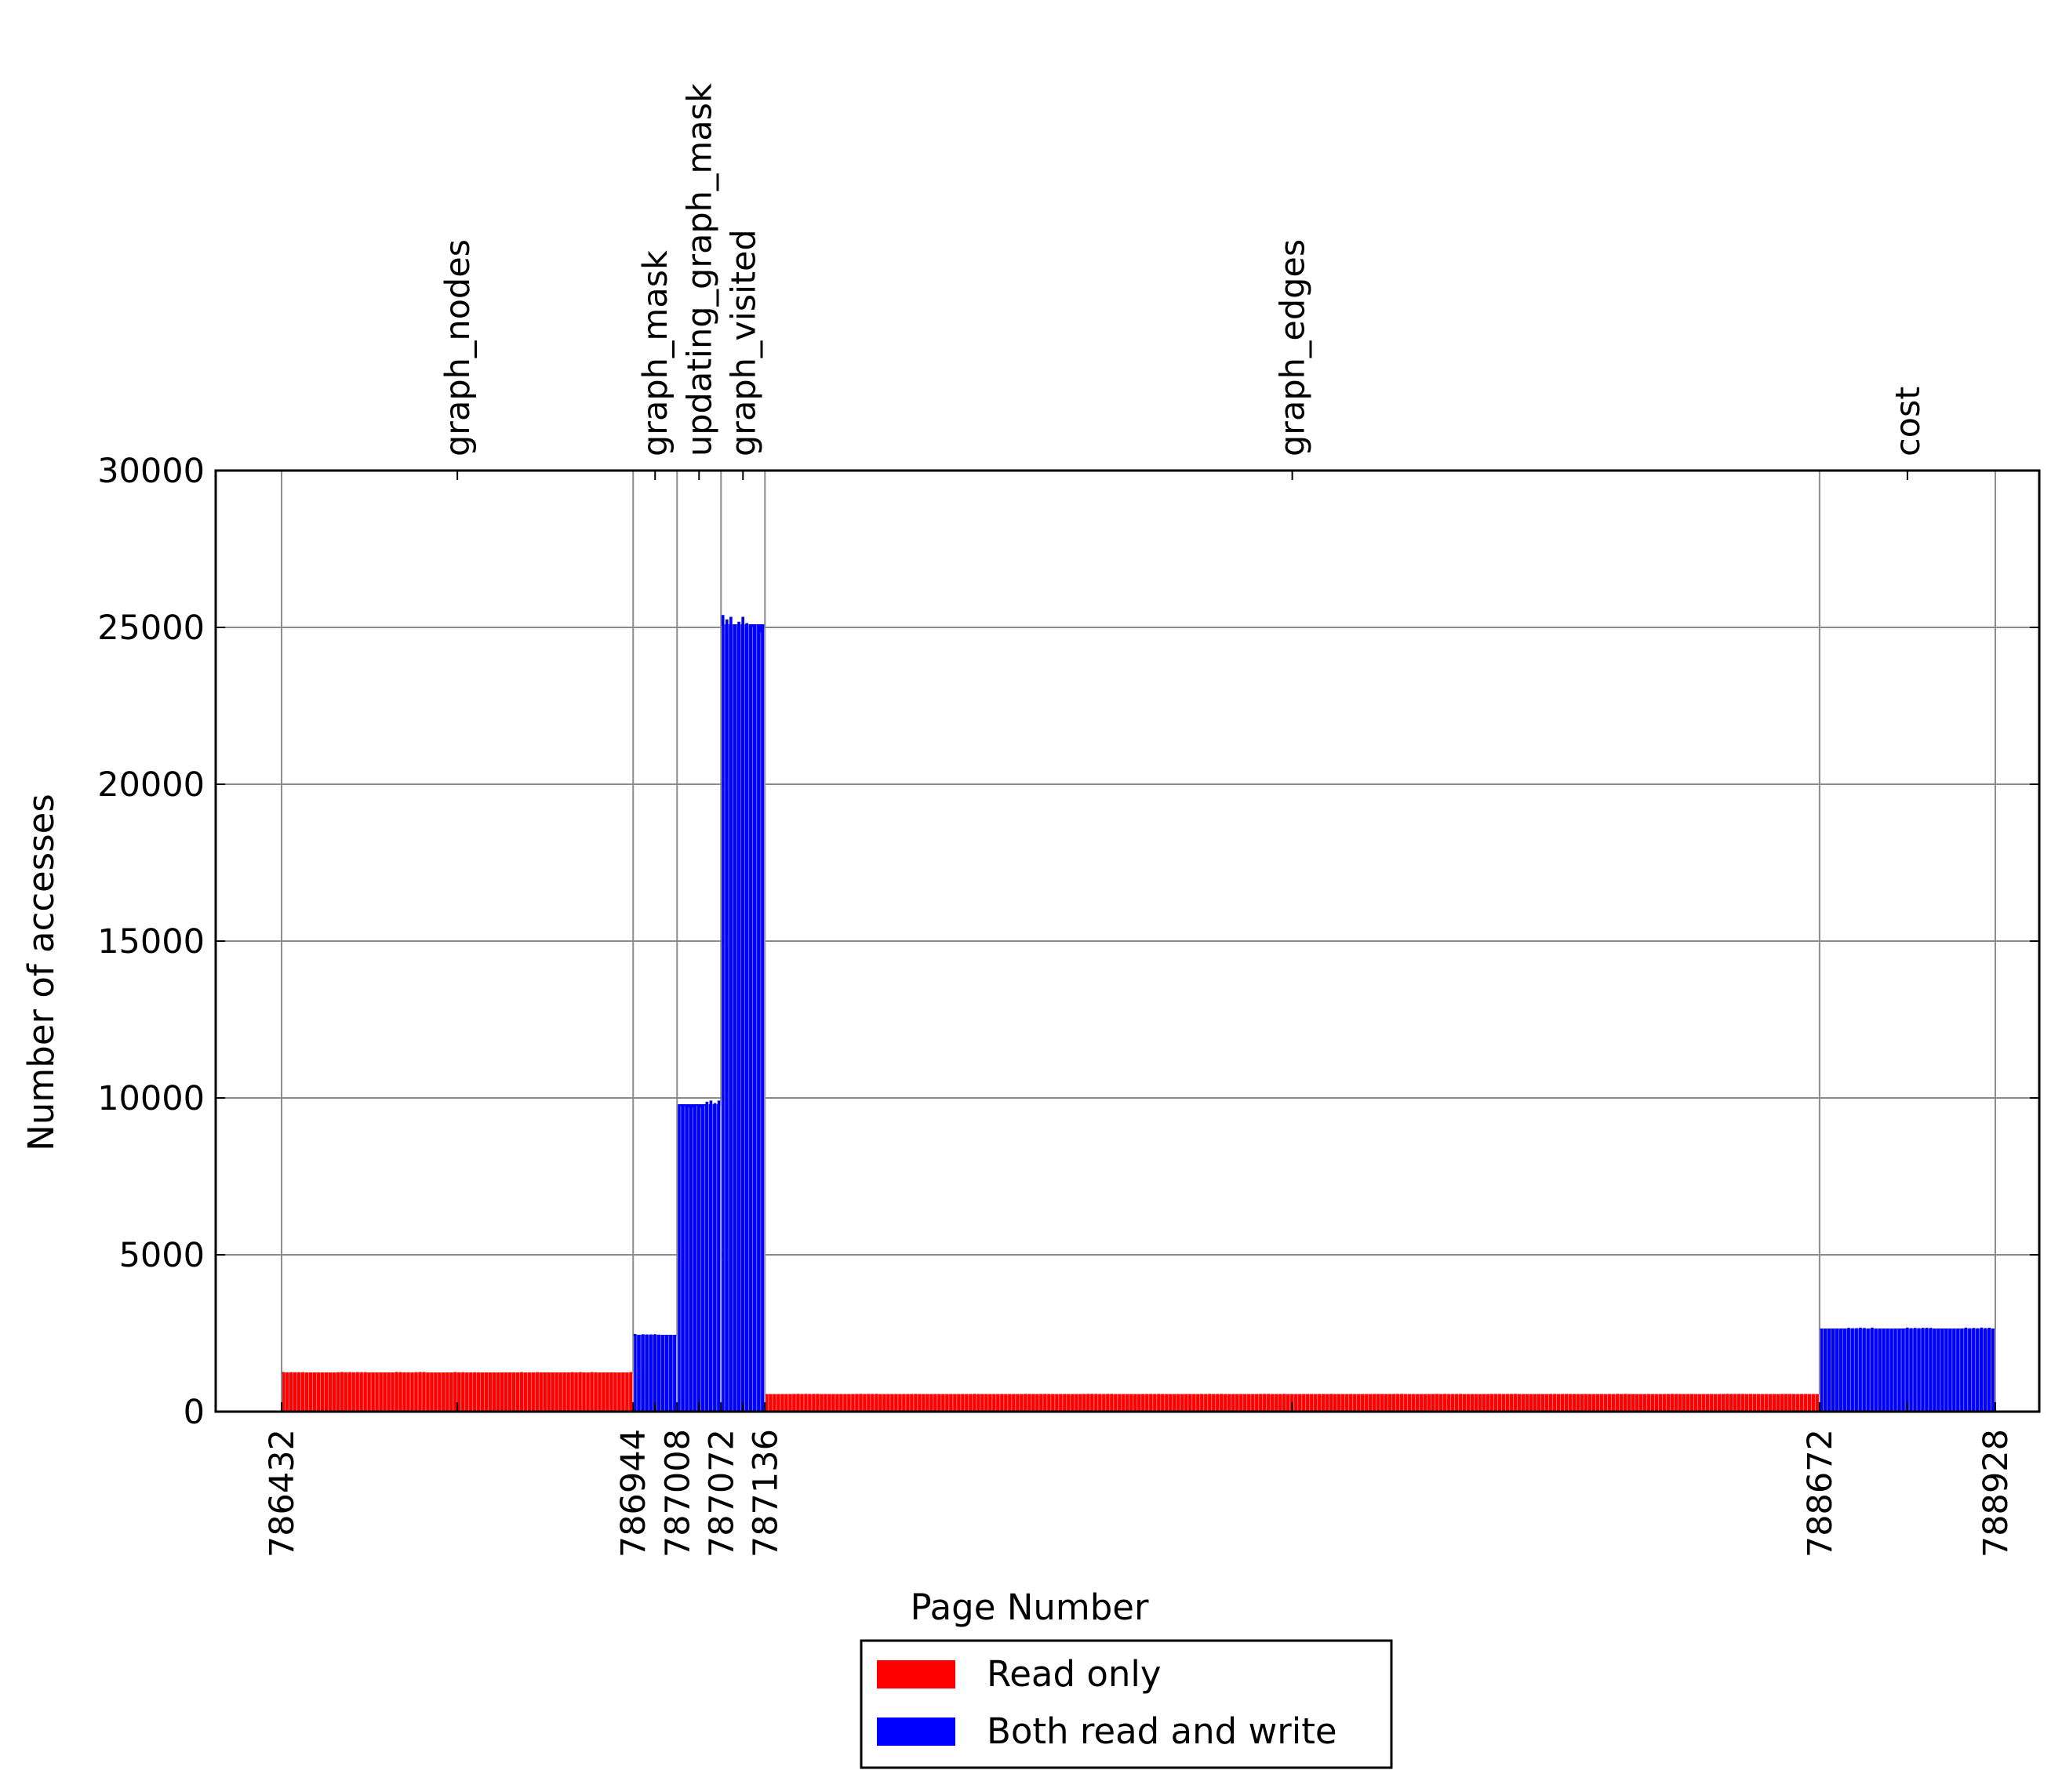 This screenshot has height=1792, width=2062. Describe the element at coordinates (655, 353) in the screenshot. I see `top-annotation-label: graph_mask` at that location.